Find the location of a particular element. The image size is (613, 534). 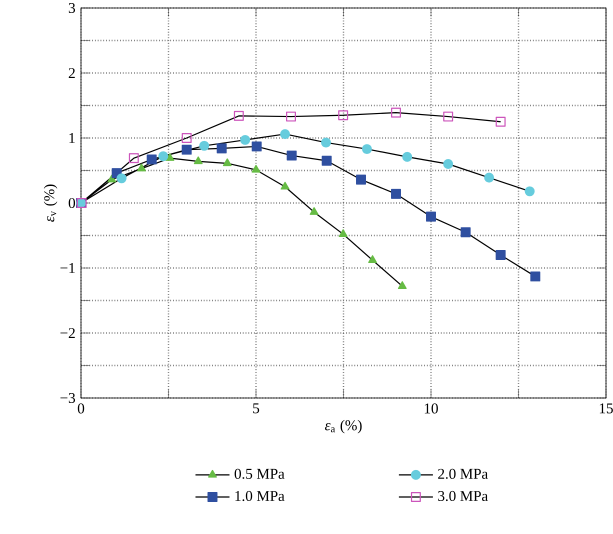

y-axis-title: ε$_{v}$ (%) is located at coordinates (51, 203).